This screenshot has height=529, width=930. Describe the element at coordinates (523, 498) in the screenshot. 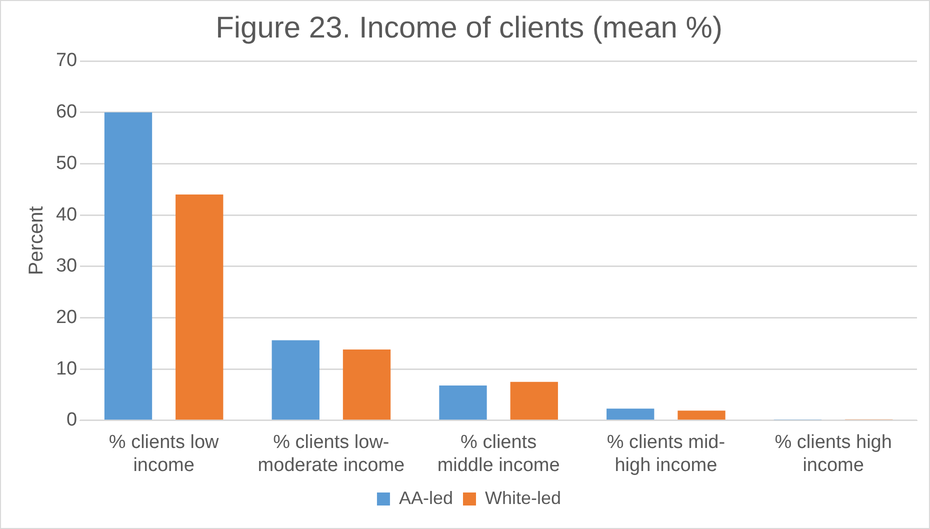

I see `legend-label: White-led` at that location.